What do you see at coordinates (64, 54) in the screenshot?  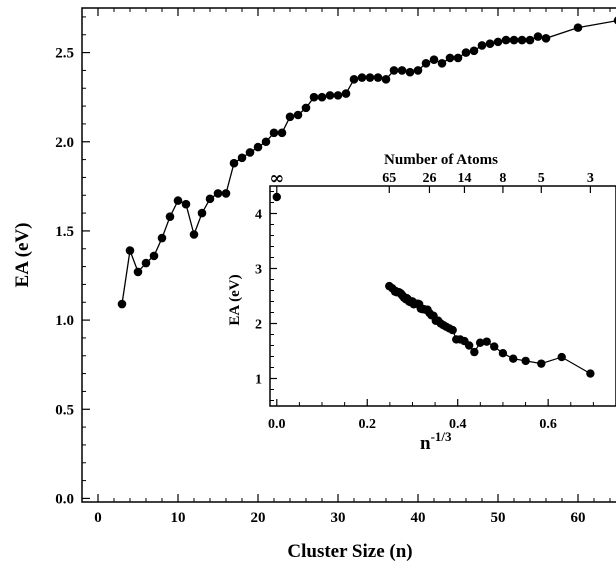 I see `main-y-tick-label: 2.5` at bounding box center [64, 54].